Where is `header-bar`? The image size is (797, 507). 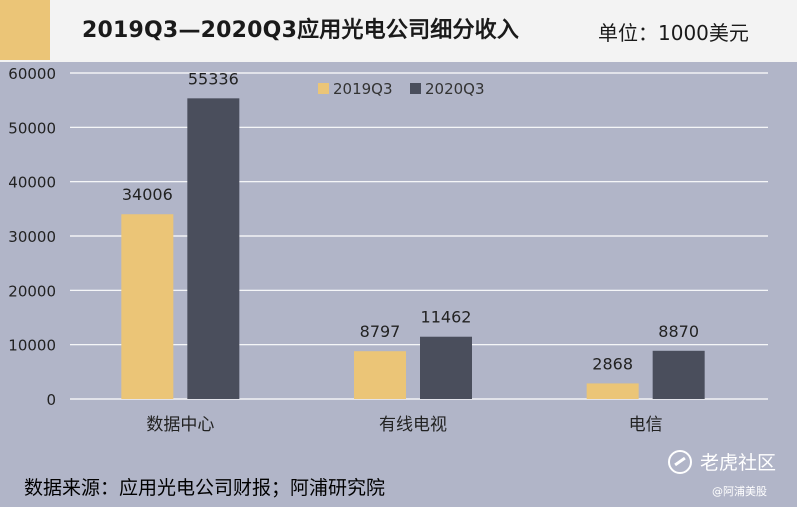
header-bar is located at coordinates (398, 31).